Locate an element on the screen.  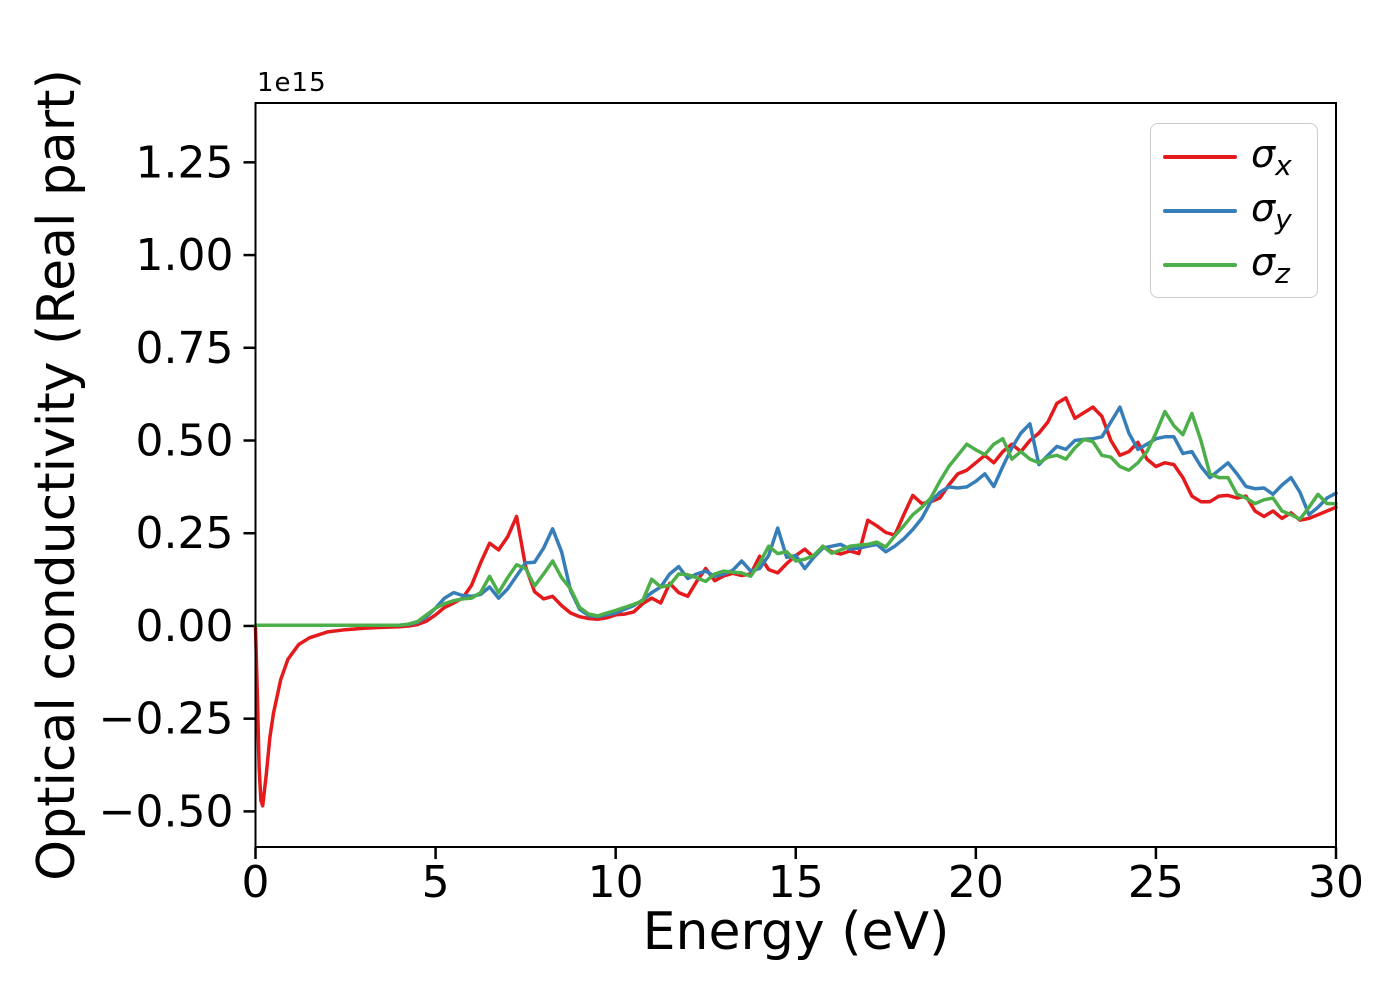
y-tick-label: −0.25 is located at coordinates (166, 719).